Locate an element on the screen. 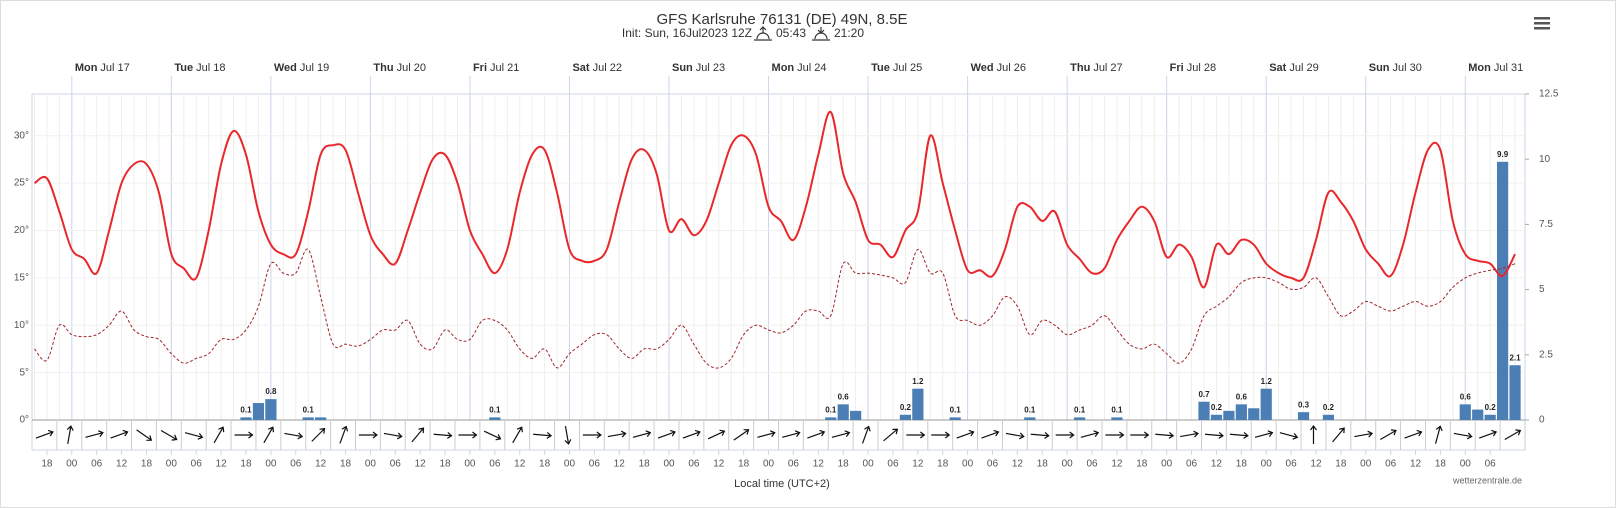 The image size is (1616, 508). sunrise-time: 05:43 is located at coordinates (791, 33).